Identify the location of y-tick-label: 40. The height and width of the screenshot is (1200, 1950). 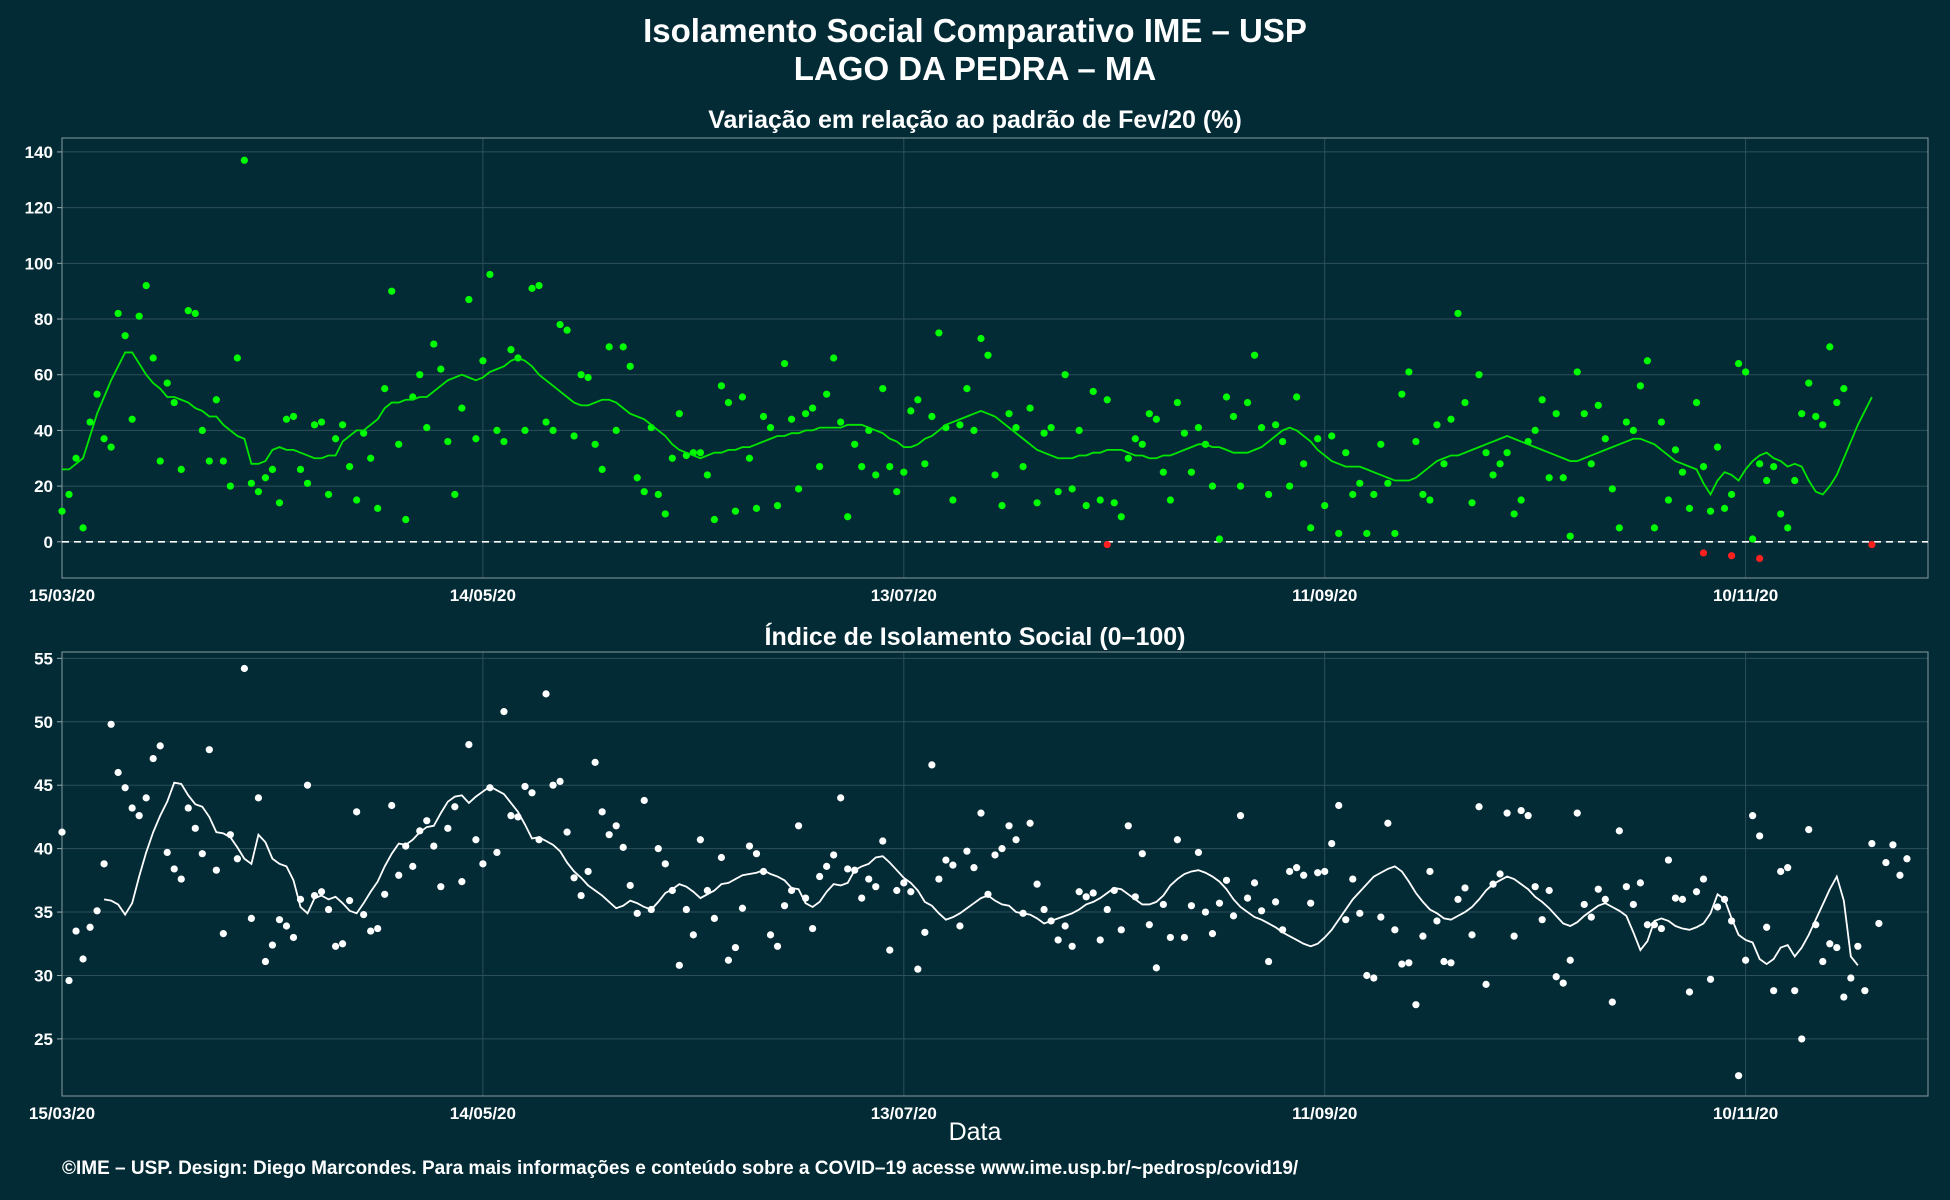
(43, 430).